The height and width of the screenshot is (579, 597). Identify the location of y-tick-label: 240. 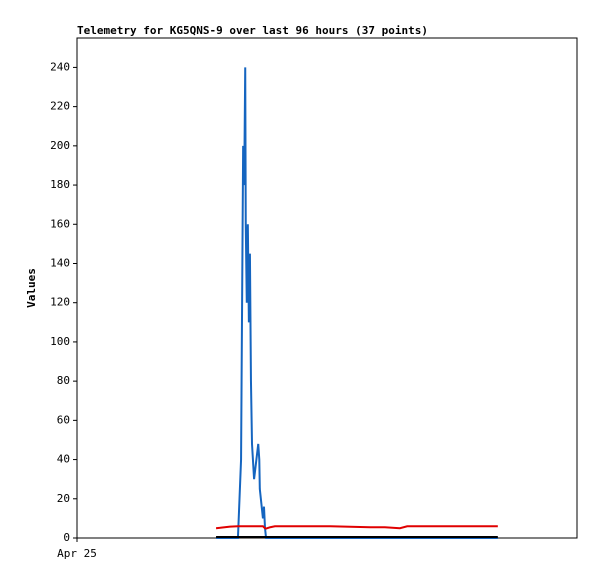
(60, 66).